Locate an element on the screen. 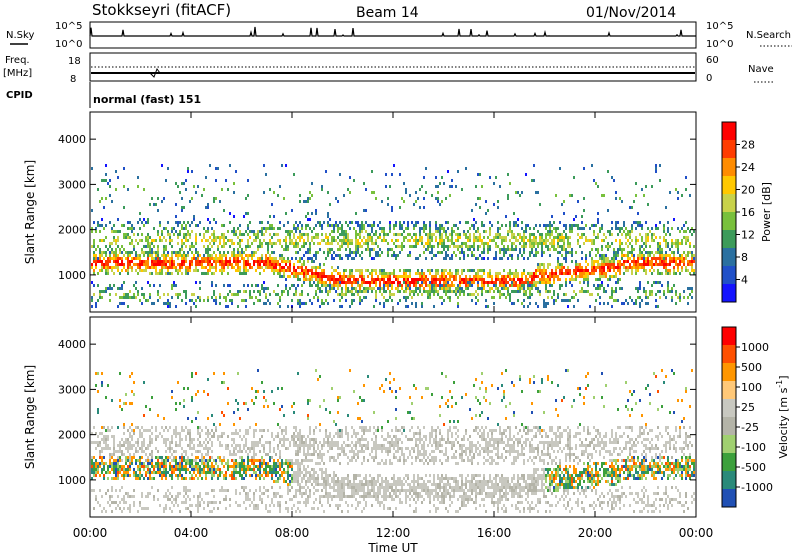  power-colorbar-swatch is located at coordinates (729, 239).